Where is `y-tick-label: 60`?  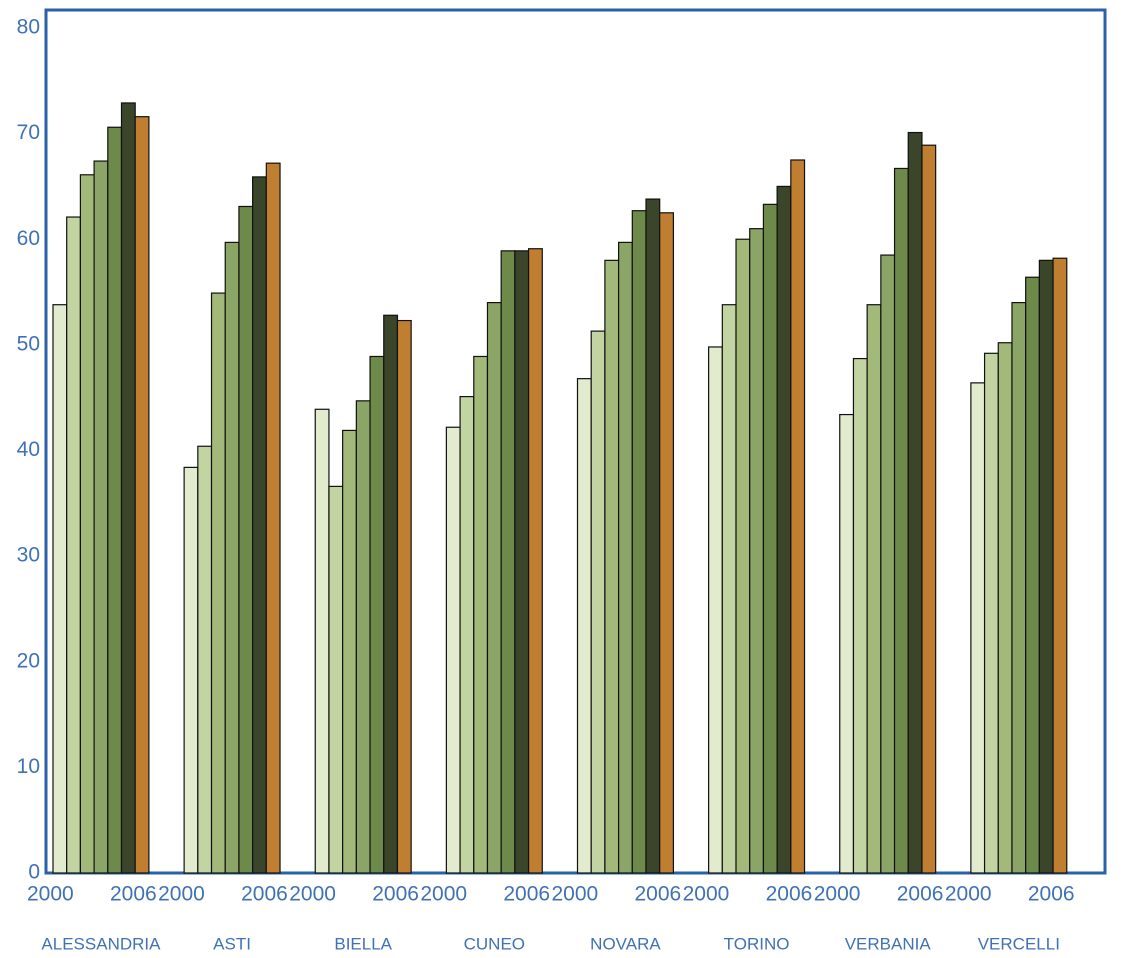 y-tick-label: 60 is located at coordinates (28, 238).